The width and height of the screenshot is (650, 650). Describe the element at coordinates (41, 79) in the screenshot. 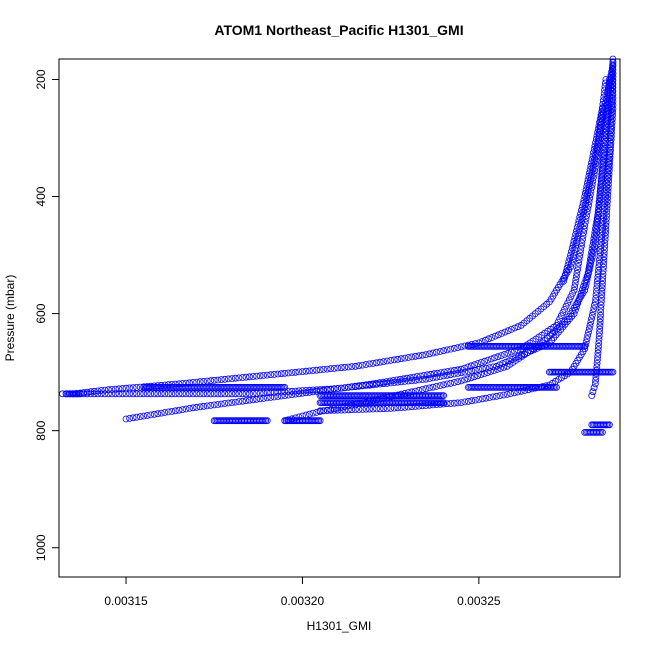

I see `y-tick-label: 200` at that location.